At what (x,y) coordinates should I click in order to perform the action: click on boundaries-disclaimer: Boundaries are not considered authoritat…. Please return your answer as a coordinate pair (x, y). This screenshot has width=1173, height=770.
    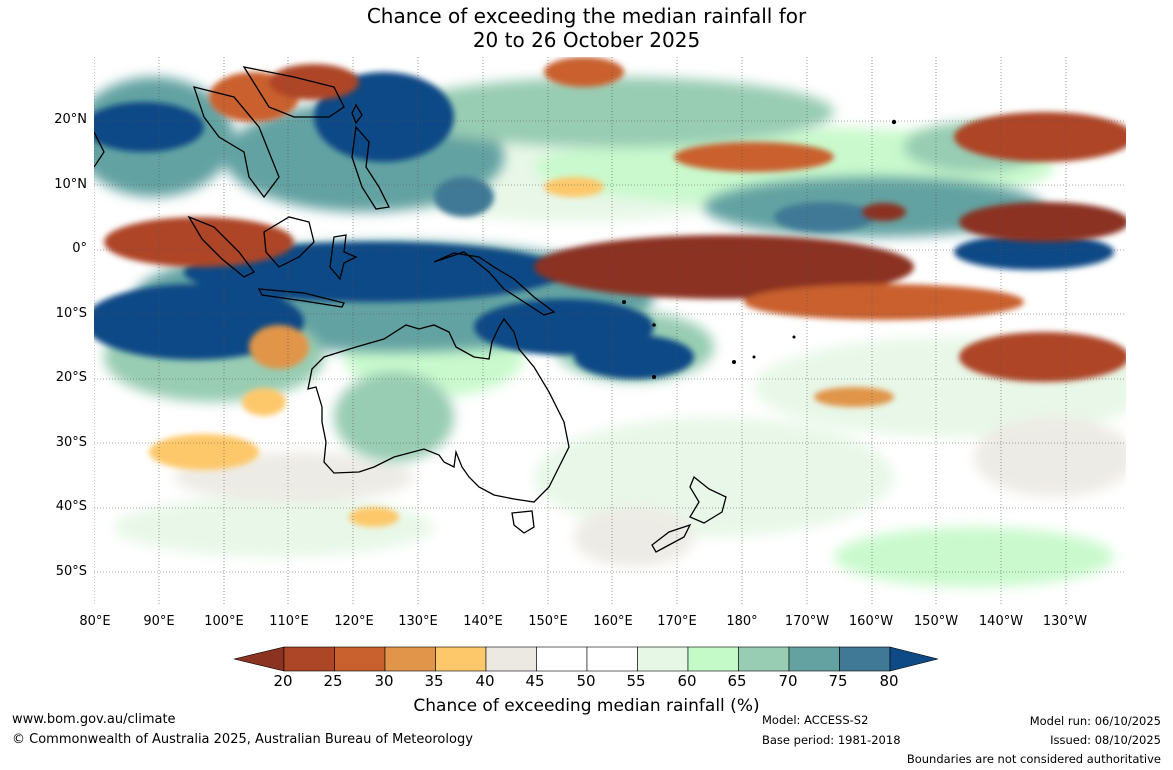
    Looking at the image, I should click on (1033, 759).